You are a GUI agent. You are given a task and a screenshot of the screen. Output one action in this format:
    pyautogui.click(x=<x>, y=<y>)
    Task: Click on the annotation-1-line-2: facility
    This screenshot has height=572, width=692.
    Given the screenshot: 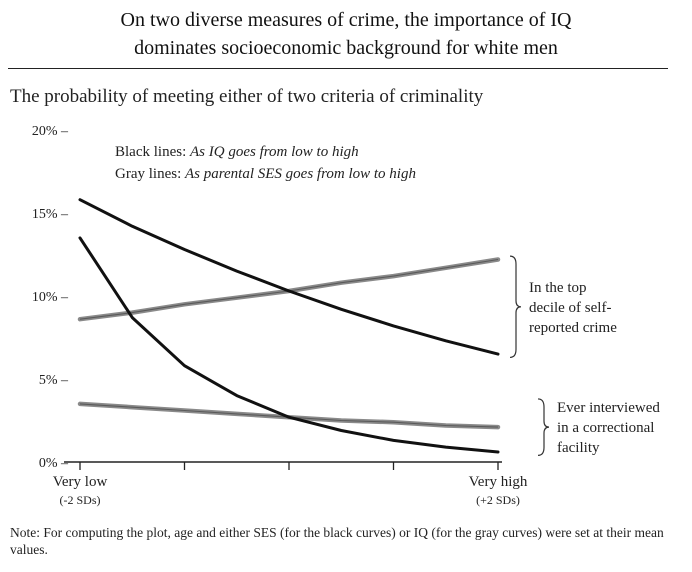 What is the action you would take?
    pyautogui.click(x=578, y=448)
    